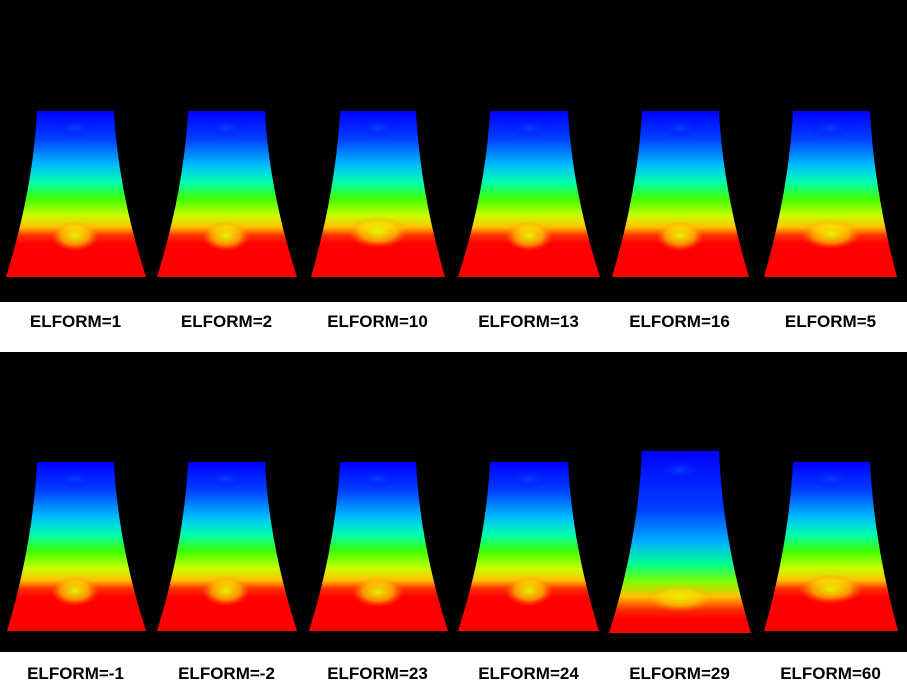  What do you see at coordinates (830, 673) in the screenshot?
I see `caption-elform-60: ELFORM=60` at bounding box center [830, 673].